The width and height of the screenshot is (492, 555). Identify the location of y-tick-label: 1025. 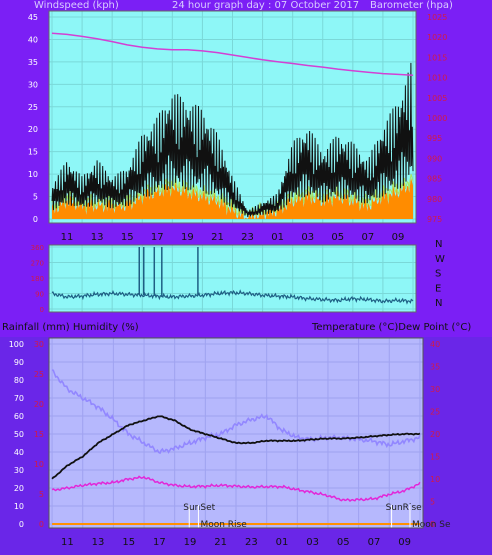
(437, 17).